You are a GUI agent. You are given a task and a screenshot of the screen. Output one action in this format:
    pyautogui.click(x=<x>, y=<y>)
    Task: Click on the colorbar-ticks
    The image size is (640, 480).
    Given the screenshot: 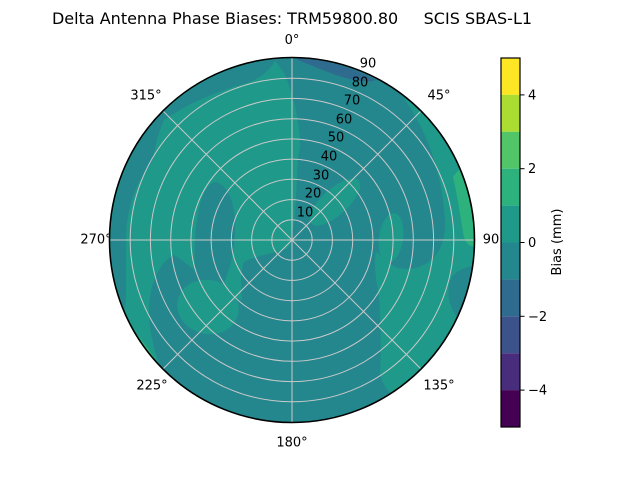 What is the action you would take?
    pyautogui.click(x=522, y=242)
    